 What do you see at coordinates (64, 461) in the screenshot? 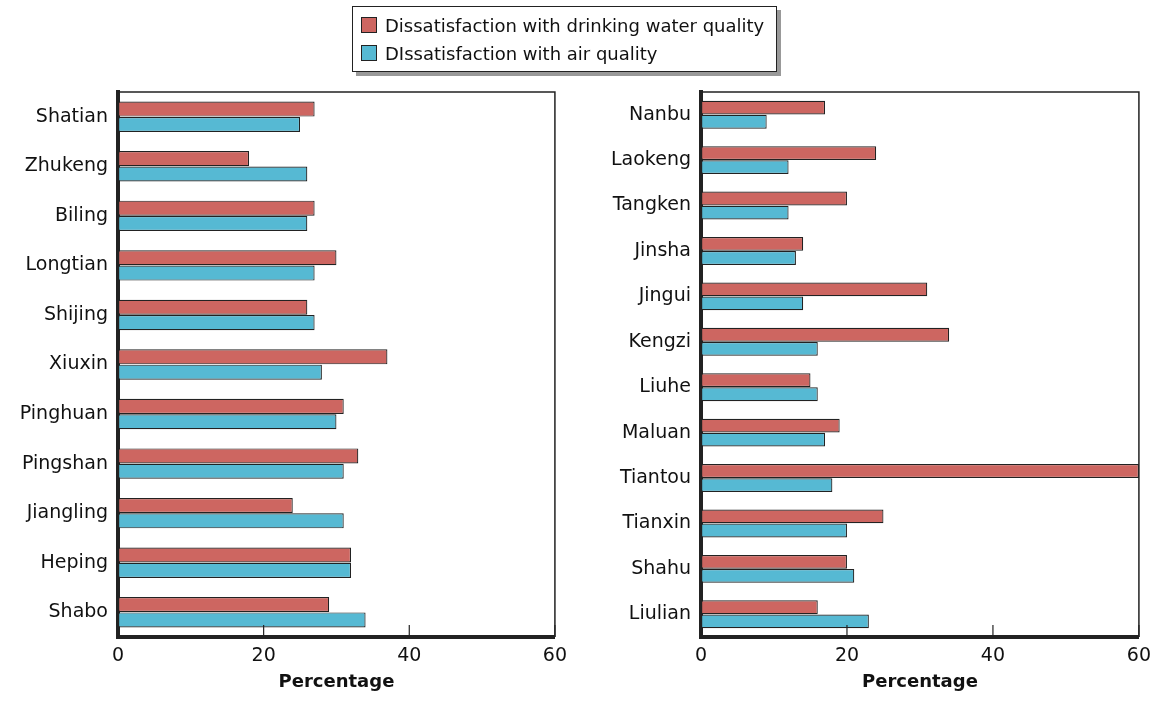
I see `y-tick-label: Pingshan` at bounding box center [64, 461].